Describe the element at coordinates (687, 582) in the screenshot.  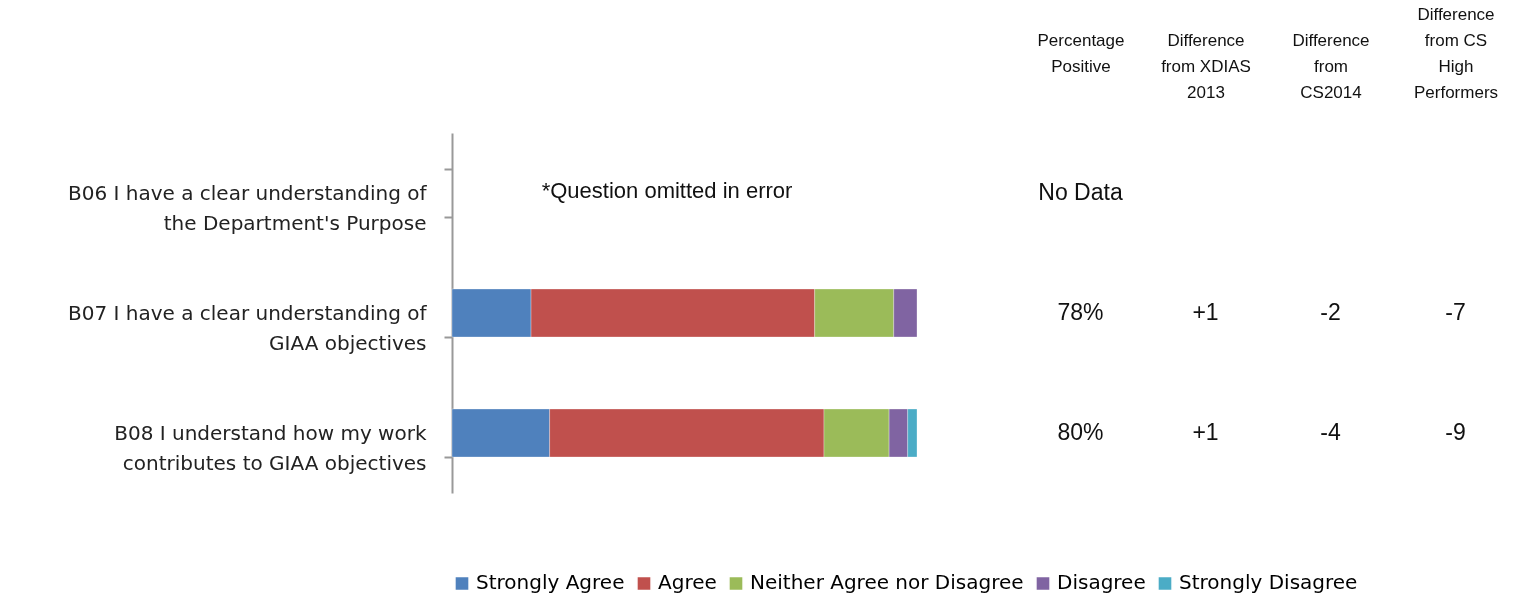
I see `legend-label: Agree` at that location.